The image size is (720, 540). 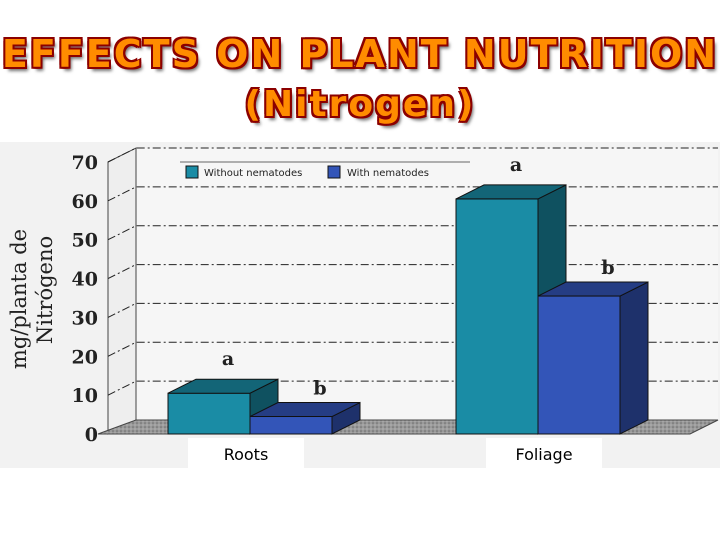 What do you see at coordinates (85, 202) in the screenshot?
I see `y-tick-label: 60` at bounding box center [85, 202].